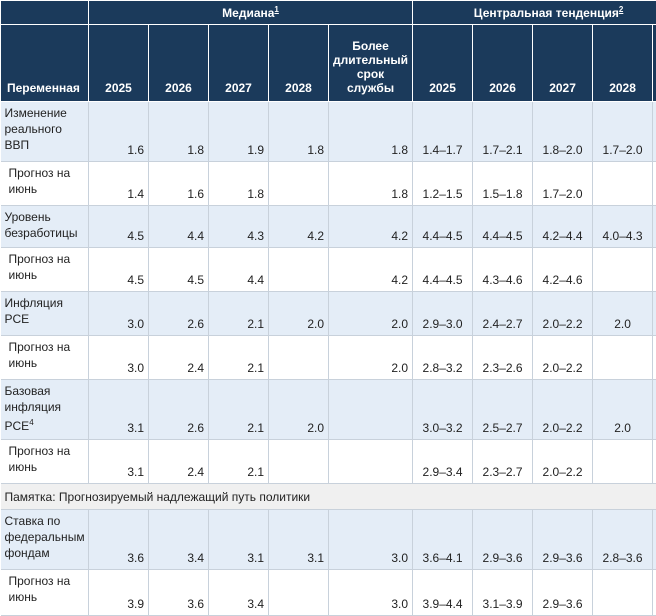  I want to click on central-tendency-cell: 2.3–2.7, so click(503, 462).